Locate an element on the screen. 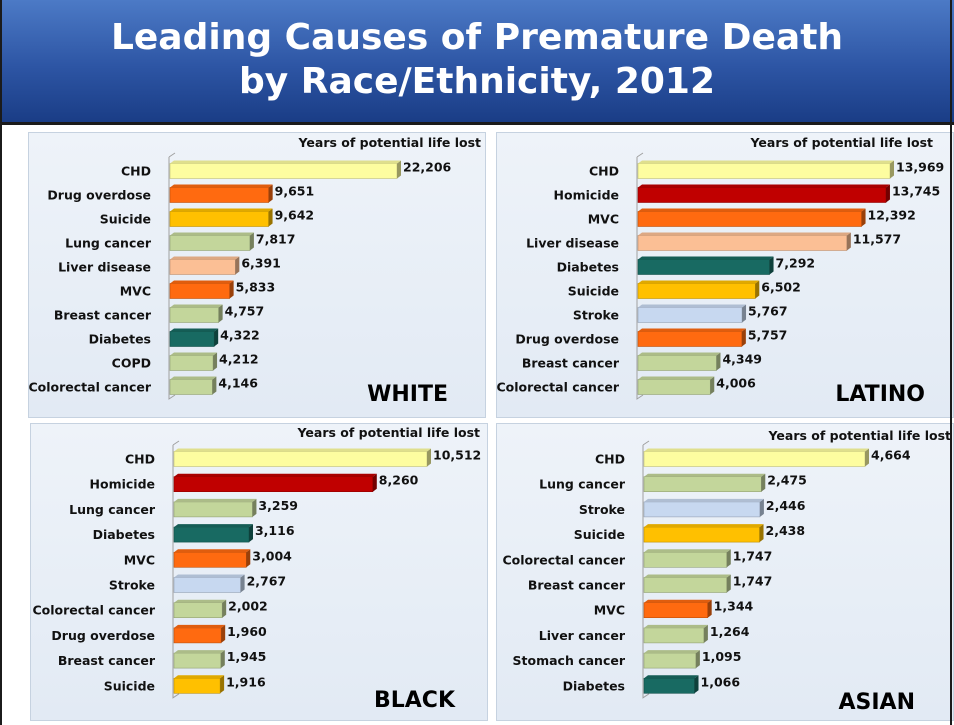 This screenshot has height=725, width=954. value-label: 4,212 is located at coordinates (239, 359).